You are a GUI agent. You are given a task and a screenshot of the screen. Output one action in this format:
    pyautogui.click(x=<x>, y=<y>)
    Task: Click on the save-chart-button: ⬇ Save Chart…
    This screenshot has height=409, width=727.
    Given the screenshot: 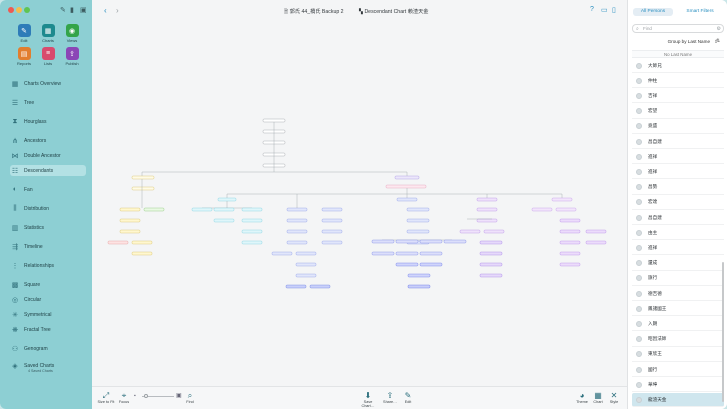 What is the action you would take?
    pyautogui.click(x=368, y=399)
    